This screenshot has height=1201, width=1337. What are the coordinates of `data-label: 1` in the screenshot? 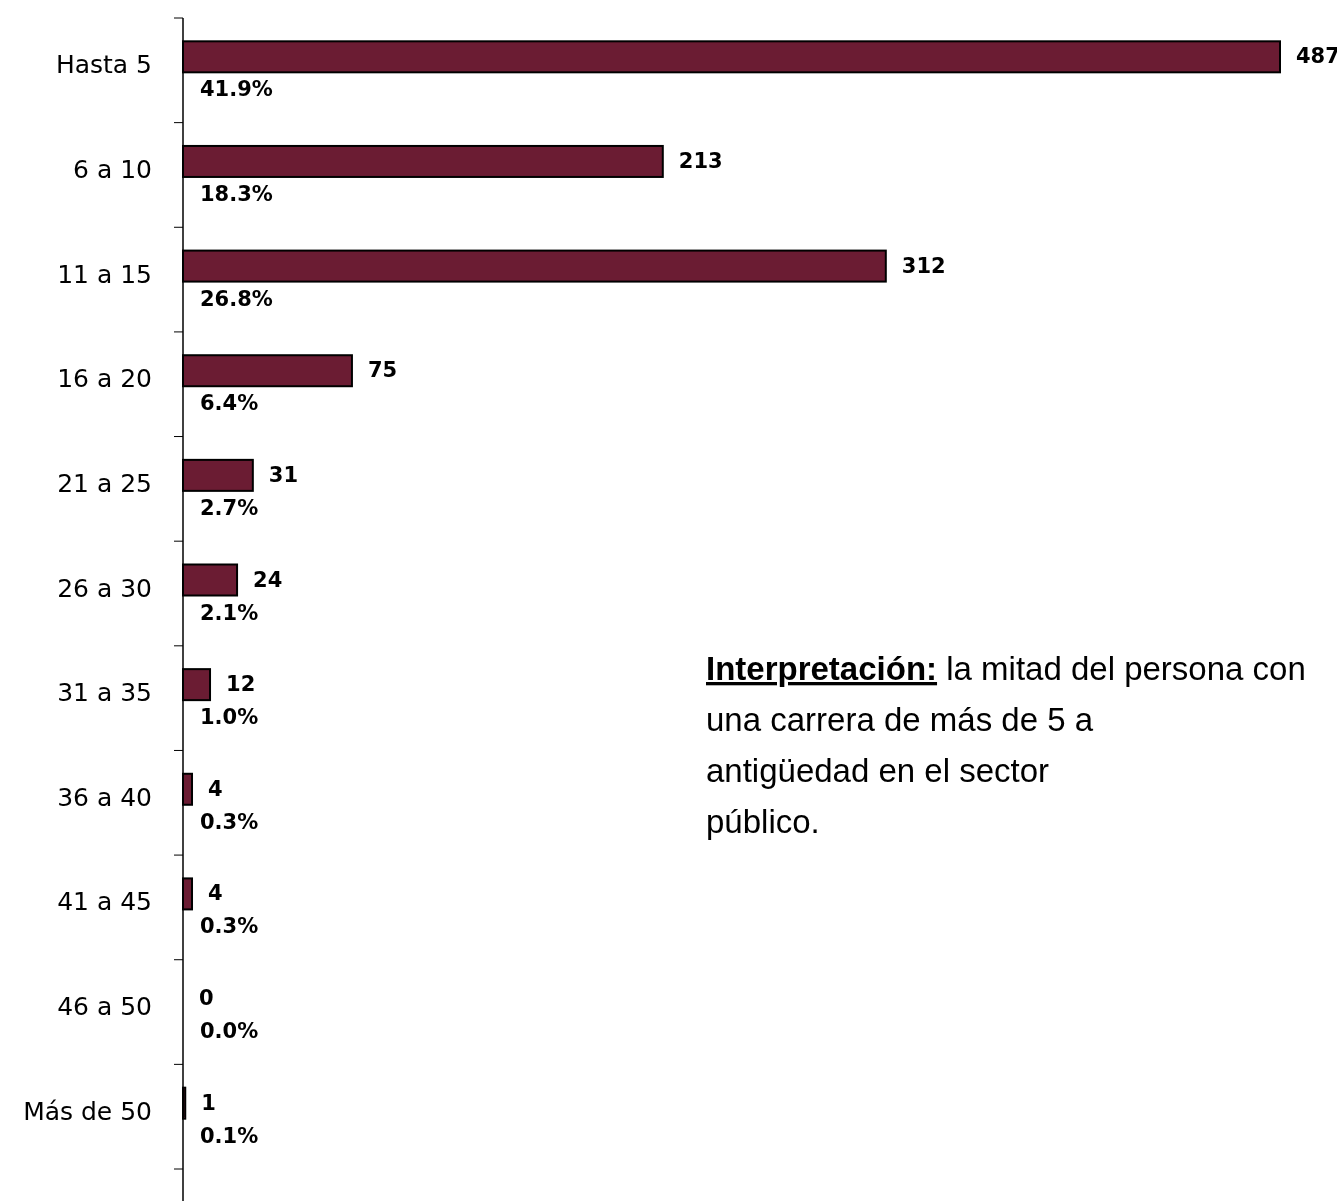 It's located at (208, 1102).